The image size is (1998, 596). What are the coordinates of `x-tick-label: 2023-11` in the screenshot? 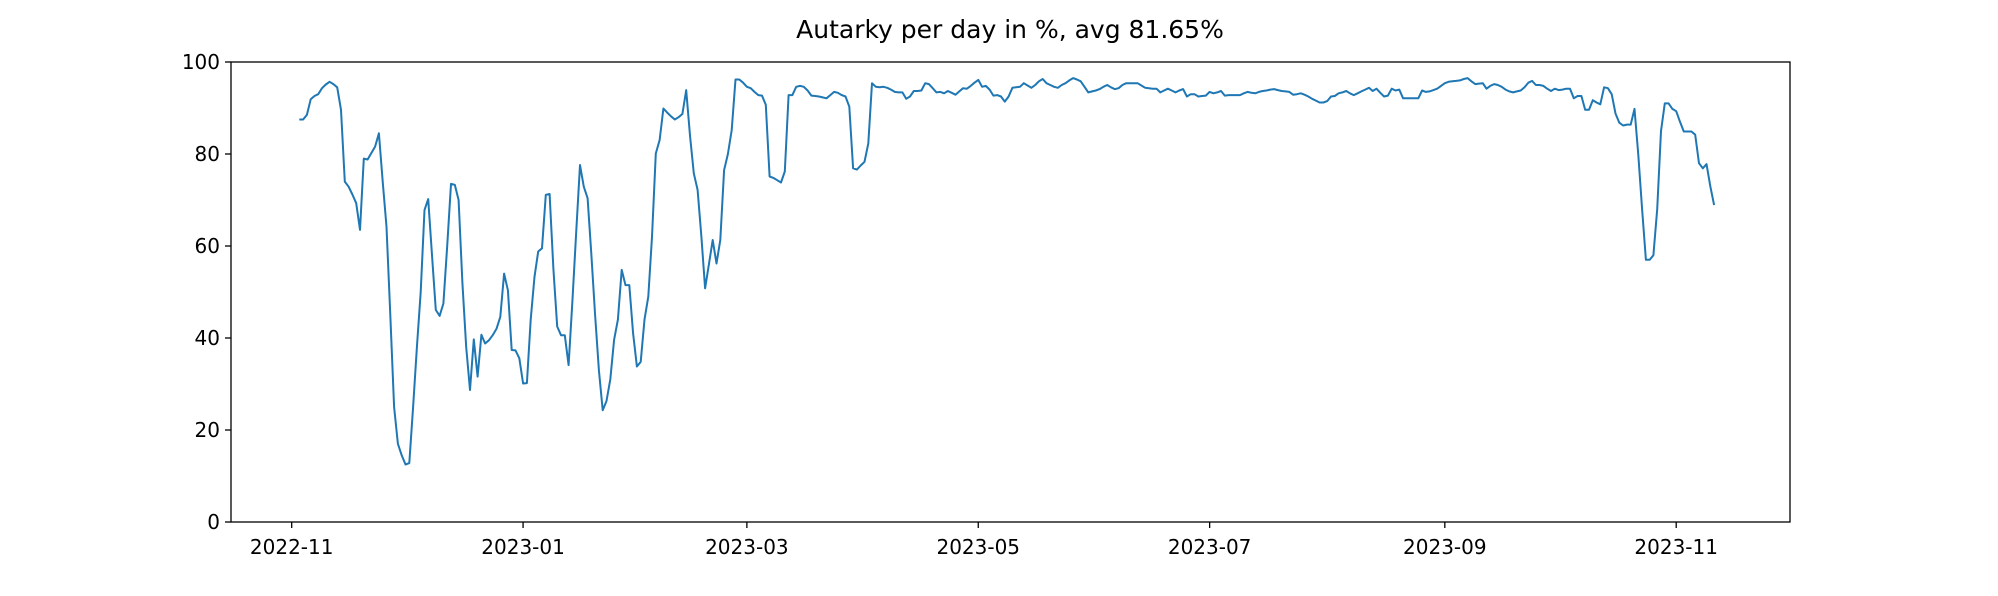 It's located at (1676, 547).